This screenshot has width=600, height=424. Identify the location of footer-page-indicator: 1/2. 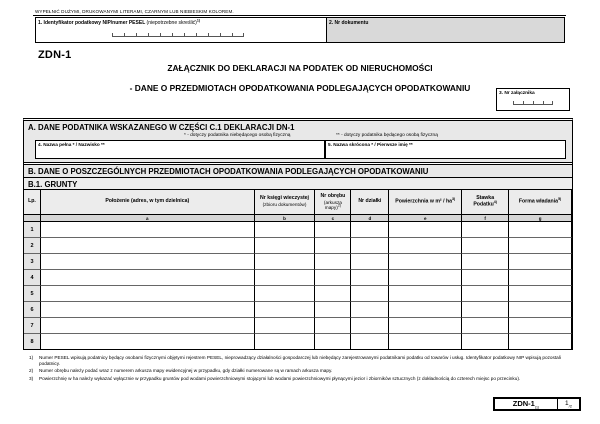
(568, 404).